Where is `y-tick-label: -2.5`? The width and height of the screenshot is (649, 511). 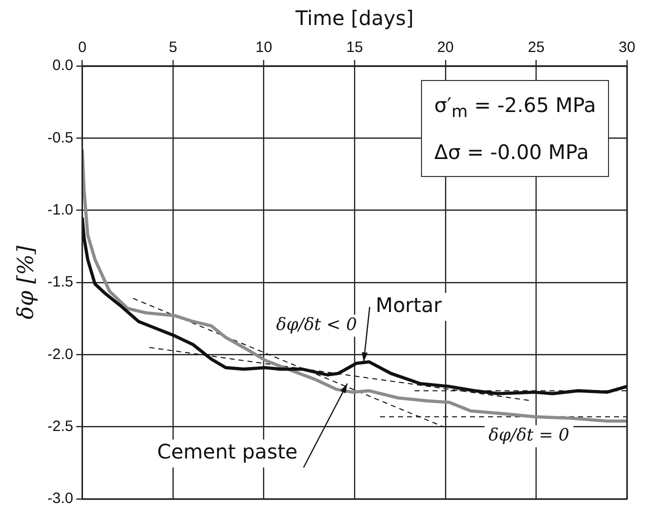
y-tick-label: -2.5 is located at coordinates (60, 426).